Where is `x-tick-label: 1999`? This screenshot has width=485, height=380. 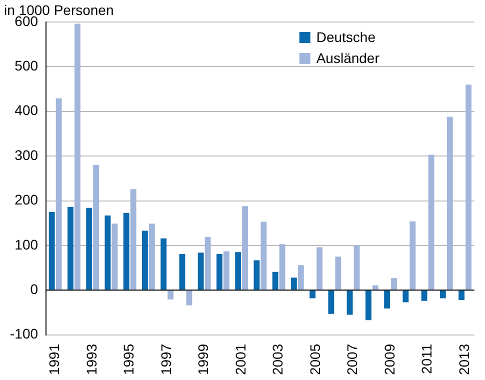 x-tick-label: 1999 is located at coordinates (203, 360).